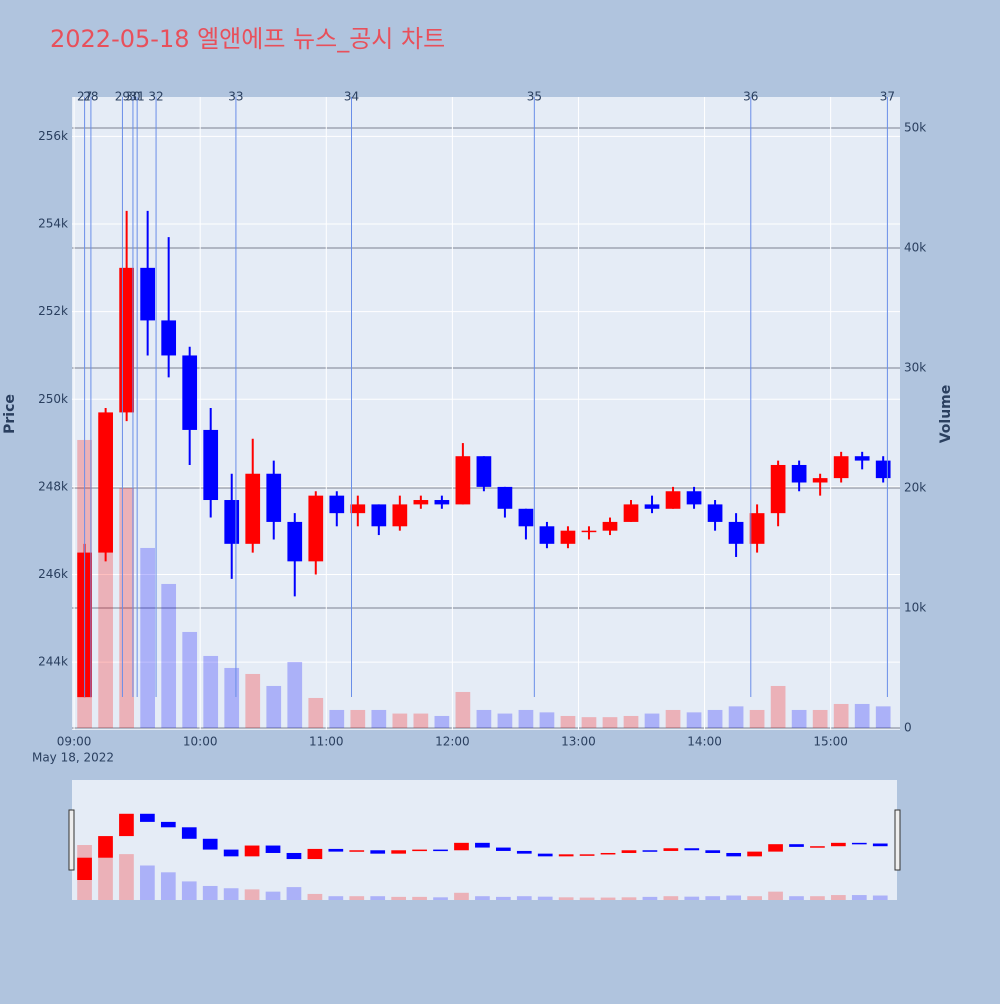 The height and width of the screenshot is (1004, 1000). I want to click on news-marker-label: 31, so click(137, 97).